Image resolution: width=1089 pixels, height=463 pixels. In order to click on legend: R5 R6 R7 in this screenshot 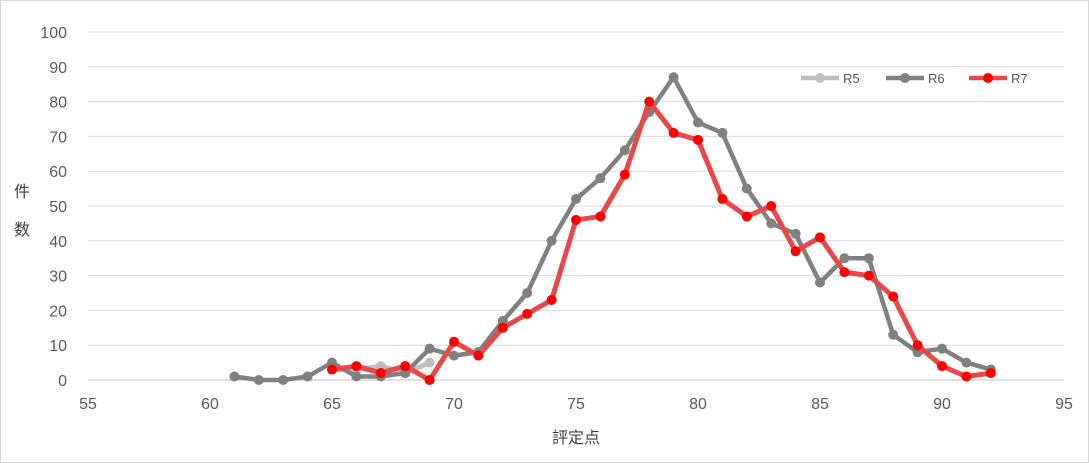, I will do `click(914, 78)`.